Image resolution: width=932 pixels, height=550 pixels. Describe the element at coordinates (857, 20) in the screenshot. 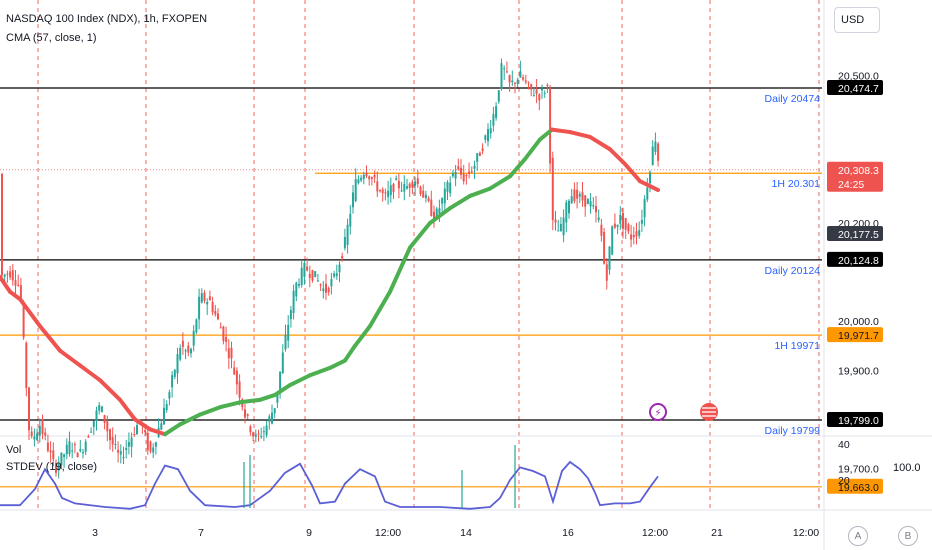

I see `currency-button: USD` at that location.